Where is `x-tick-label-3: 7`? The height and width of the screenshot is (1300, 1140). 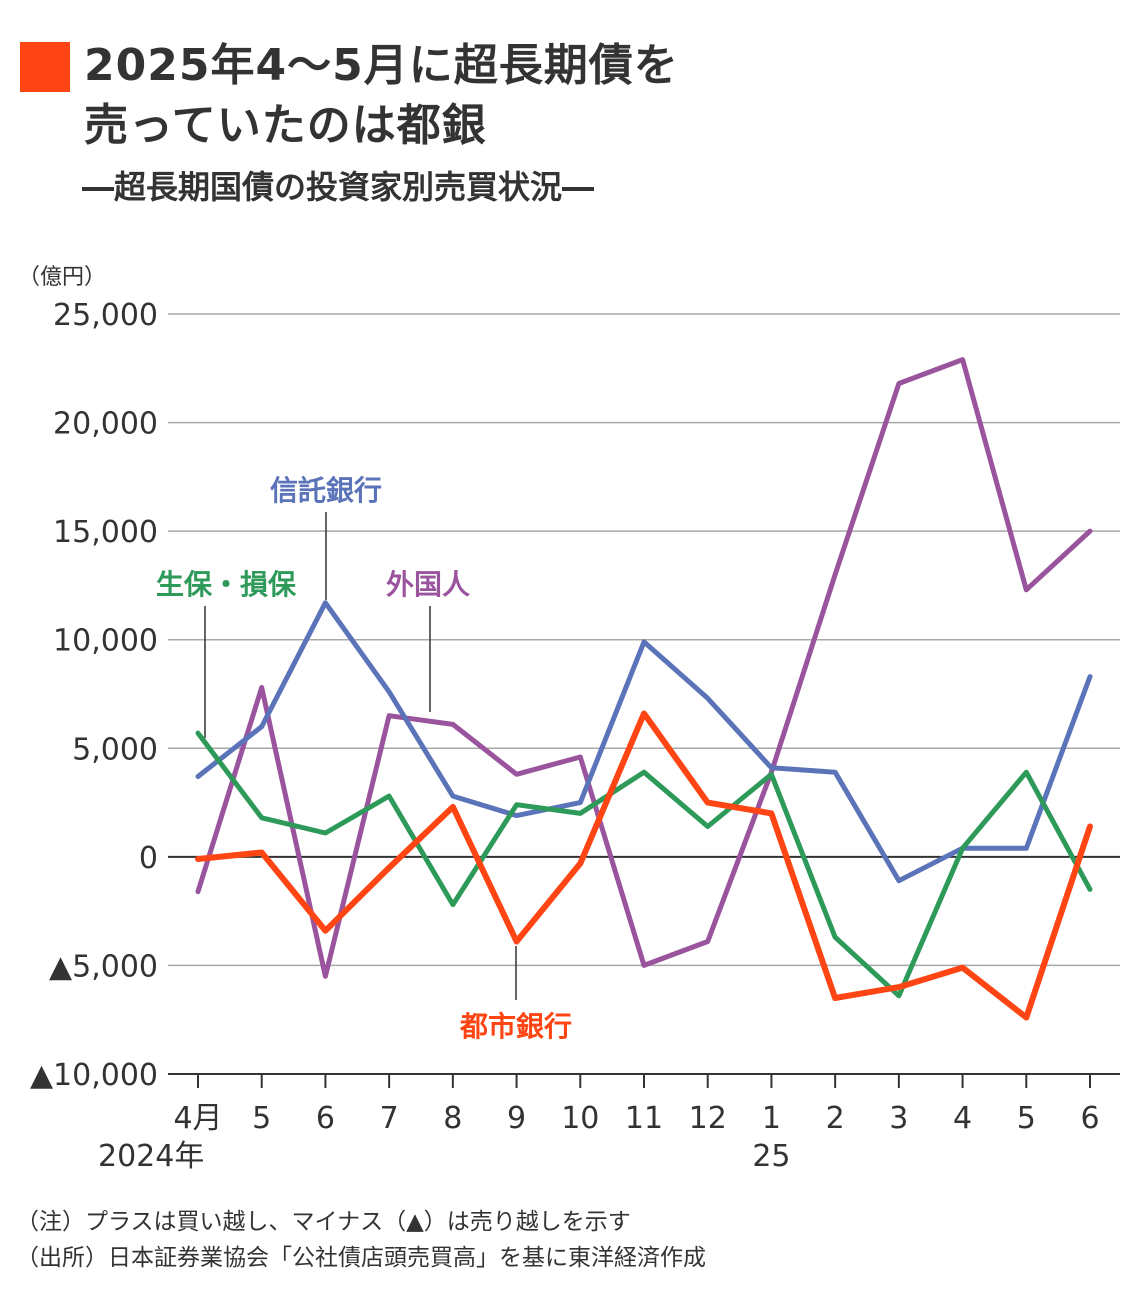 x-tick-label-3: 7 is located at coordinates (389, 1118).